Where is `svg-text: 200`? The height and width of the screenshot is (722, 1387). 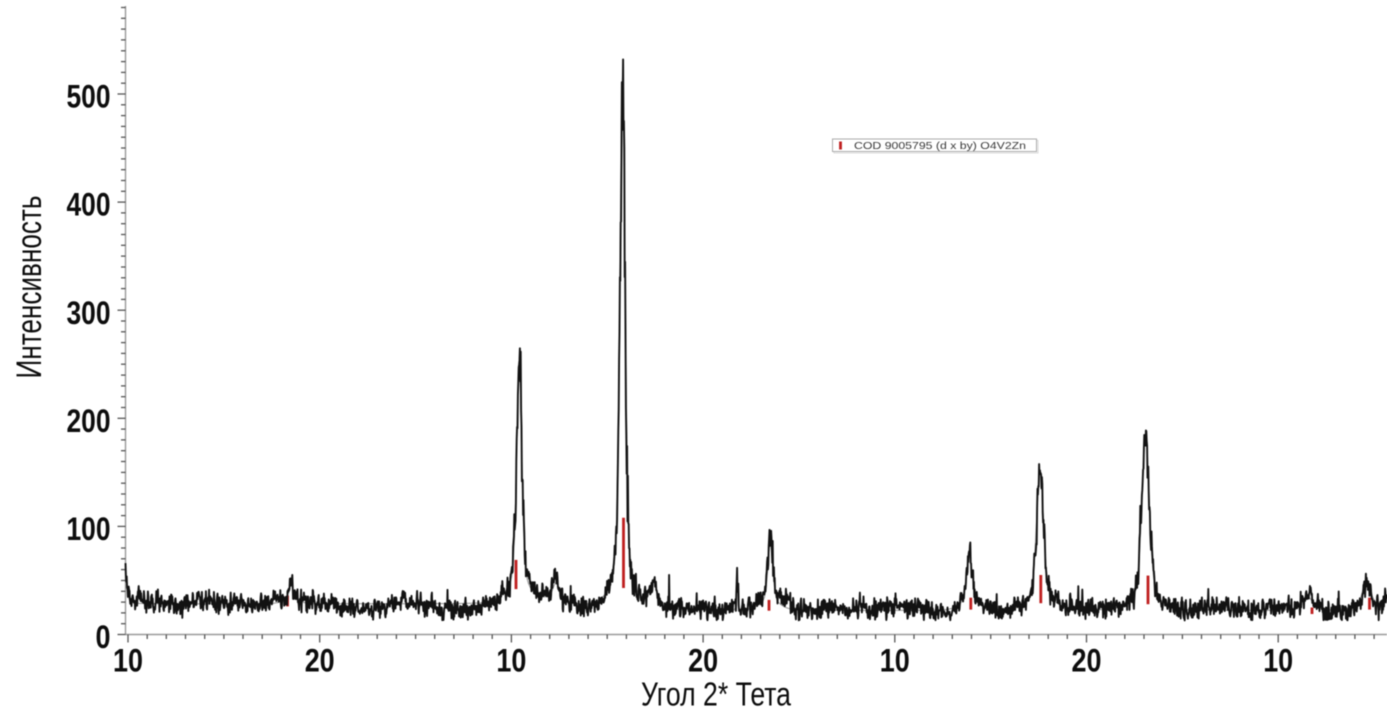 svg-text: 200 is located at coordinates (89, 421).